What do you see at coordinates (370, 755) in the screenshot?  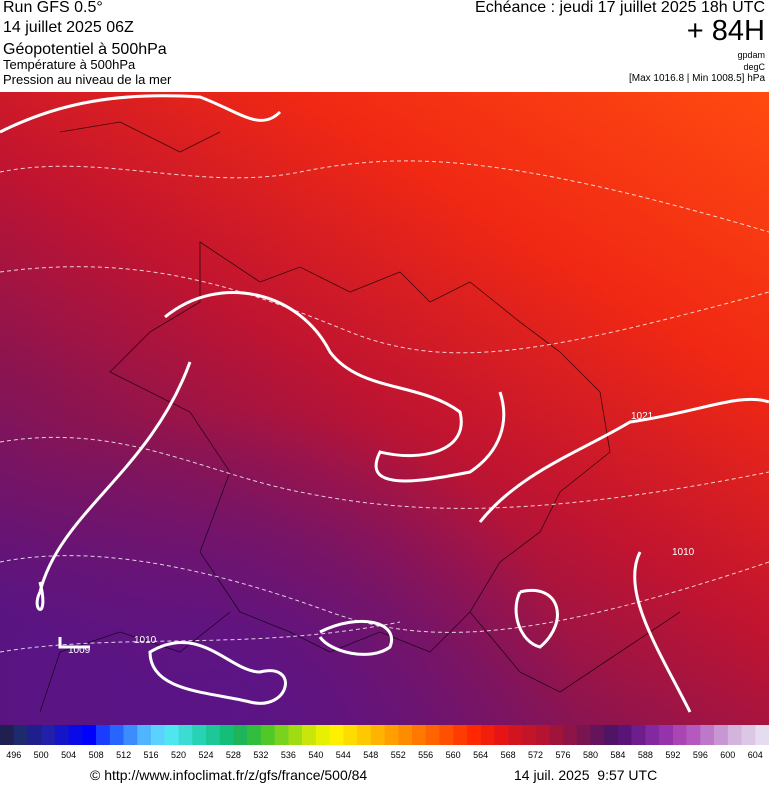 I see `colorbar-label: 548` at bounding box center [370, 755].